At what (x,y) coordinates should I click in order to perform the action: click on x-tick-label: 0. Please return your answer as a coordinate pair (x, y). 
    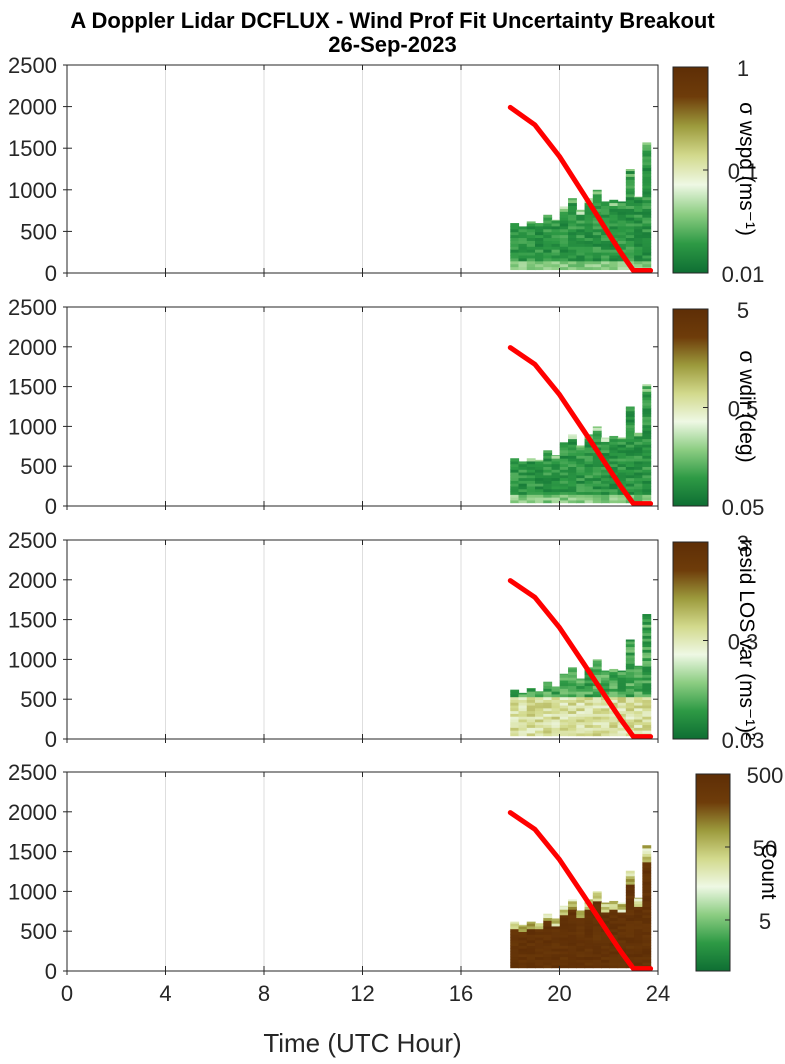
    Looking at the image, I should click on (67, 993).